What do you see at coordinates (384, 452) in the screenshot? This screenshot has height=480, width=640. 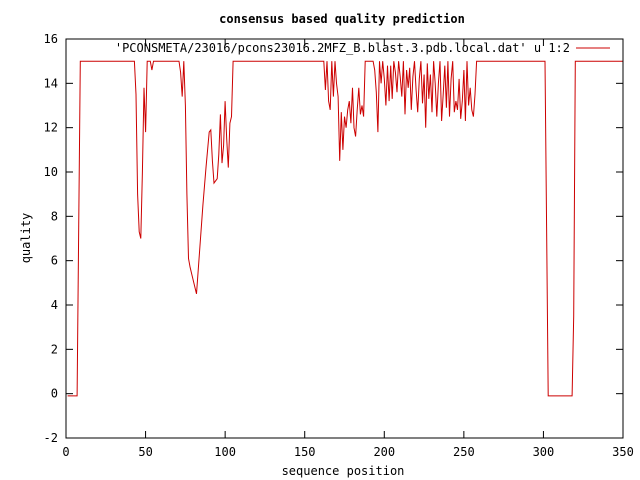 I see `x-tick-label: 200` at bounding box center [384, 452].